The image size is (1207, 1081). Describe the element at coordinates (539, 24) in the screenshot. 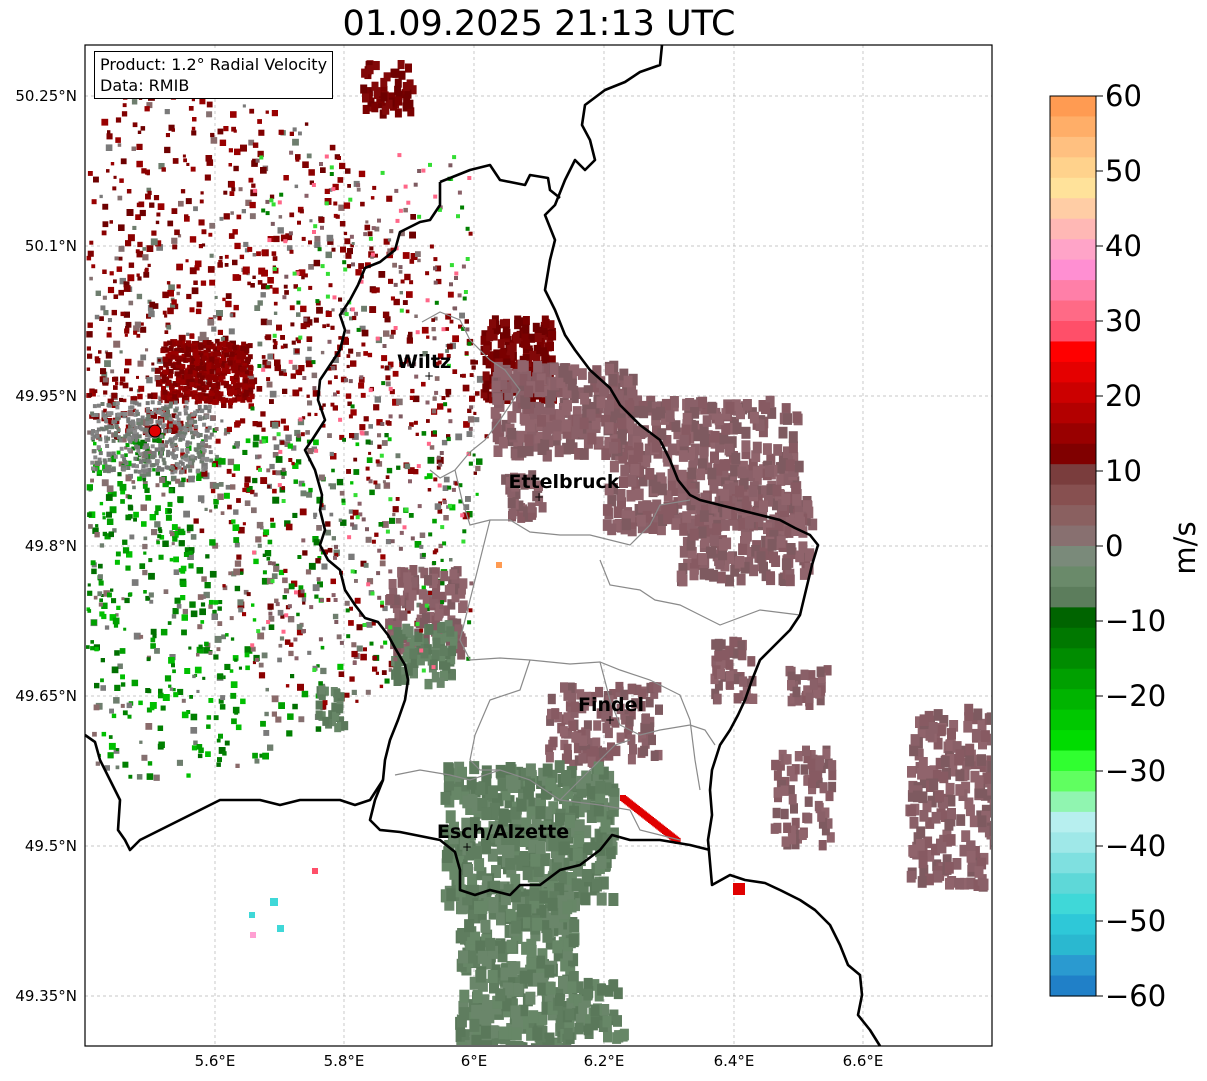

I see `map-title: 01.09.2025 21:13 UTC` at that location.